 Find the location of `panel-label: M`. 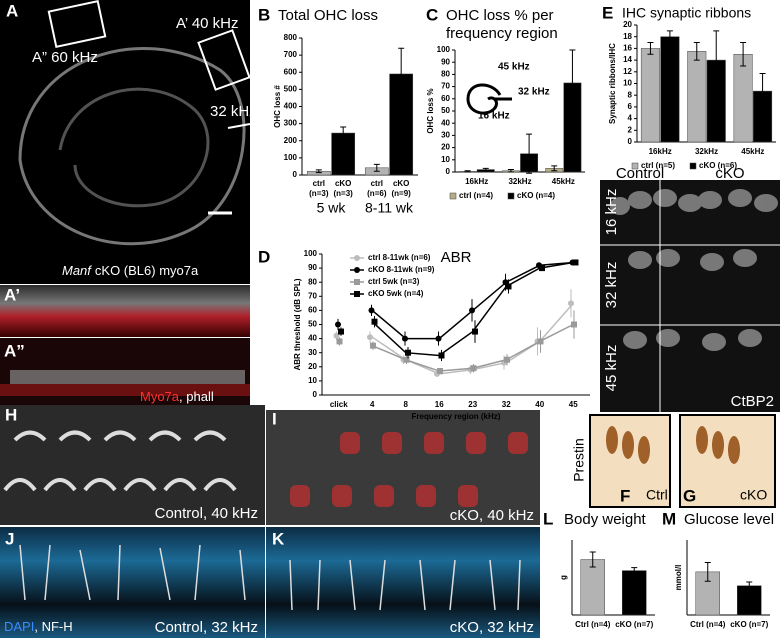

panel-label: M is located at coordinates (669, 518).